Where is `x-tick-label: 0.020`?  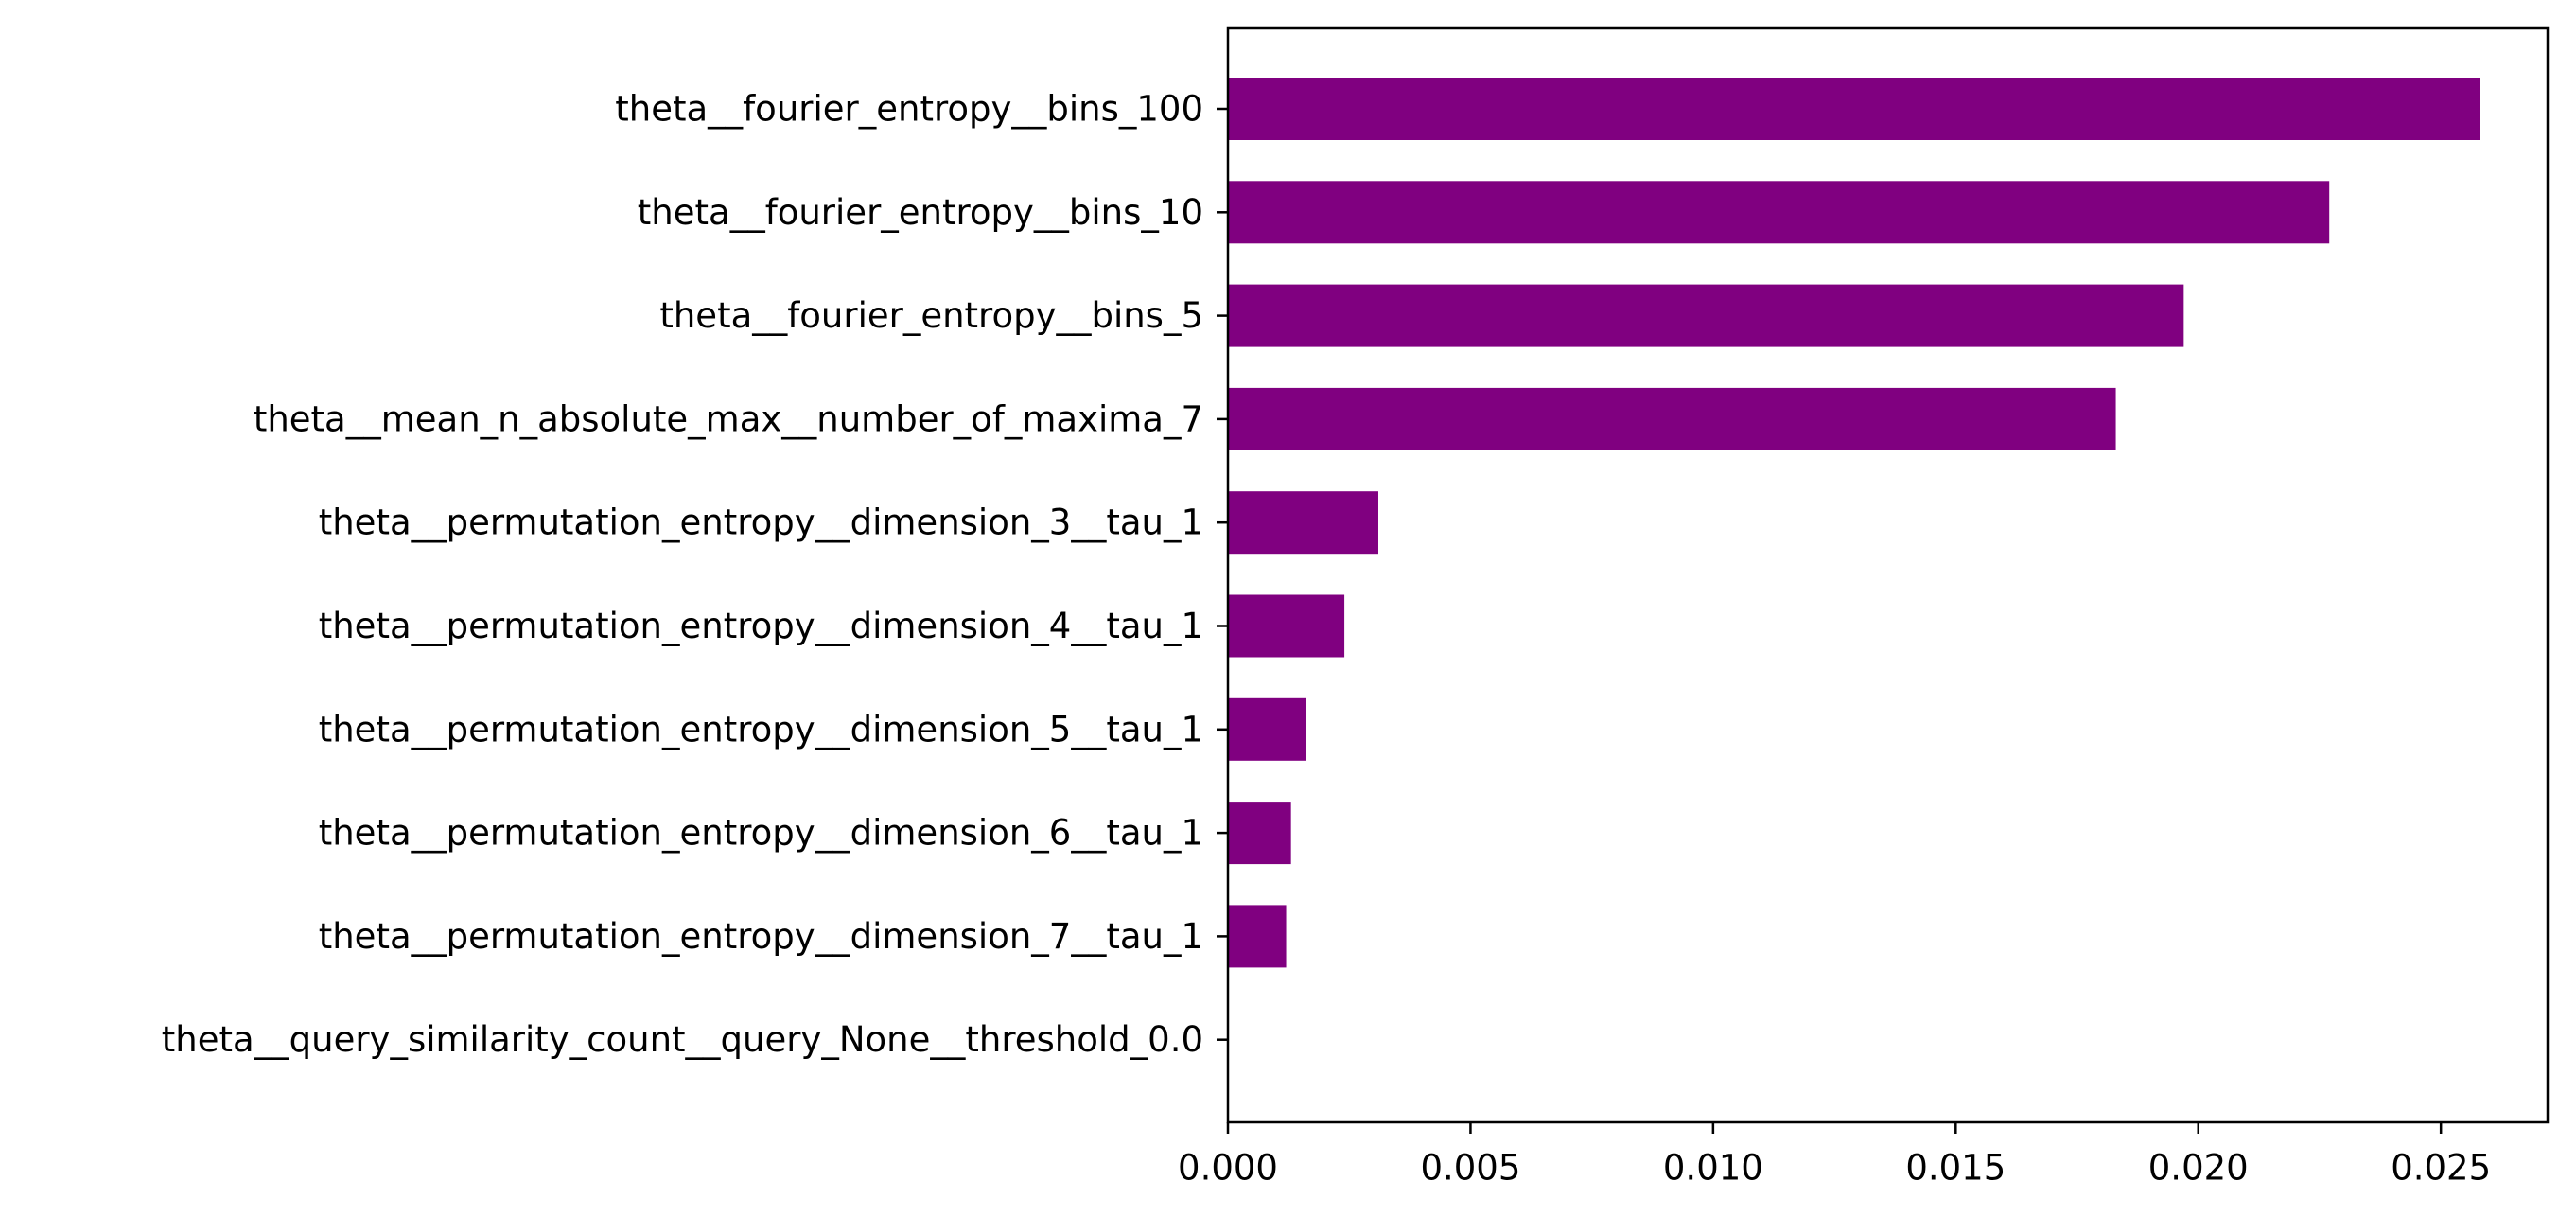
x-tick-label: 0.020 is located at coordinates (2199, 1168).